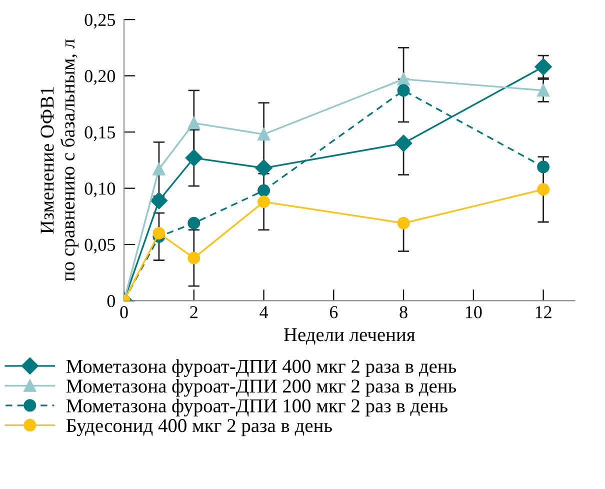  I want to click on legend-label: Мометазона фуроат-ДПИ 200 мкг 2 раза в день, so click(261, 387).